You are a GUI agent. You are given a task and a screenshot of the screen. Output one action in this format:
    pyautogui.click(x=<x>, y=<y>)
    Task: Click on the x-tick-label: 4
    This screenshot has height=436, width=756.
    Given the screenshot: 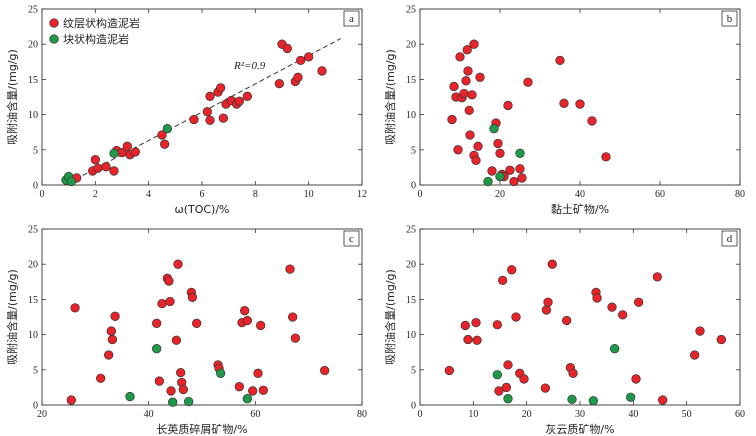 What is the action you would take?
    pyautogui.click(x=148, y=194)
    